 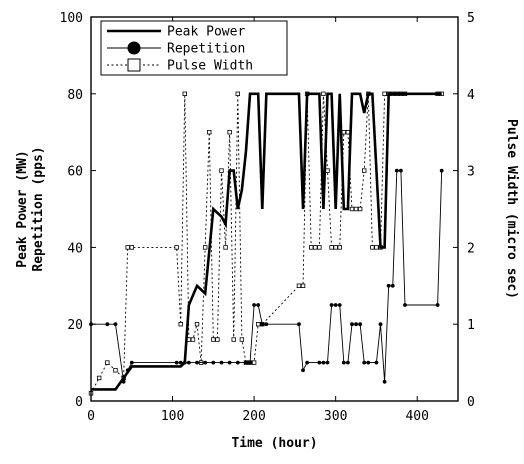 What do you see at coordinates (71, 18) in the screenshot?
I see `y-left-tick-label: 100` at bounding box center [71, 18].